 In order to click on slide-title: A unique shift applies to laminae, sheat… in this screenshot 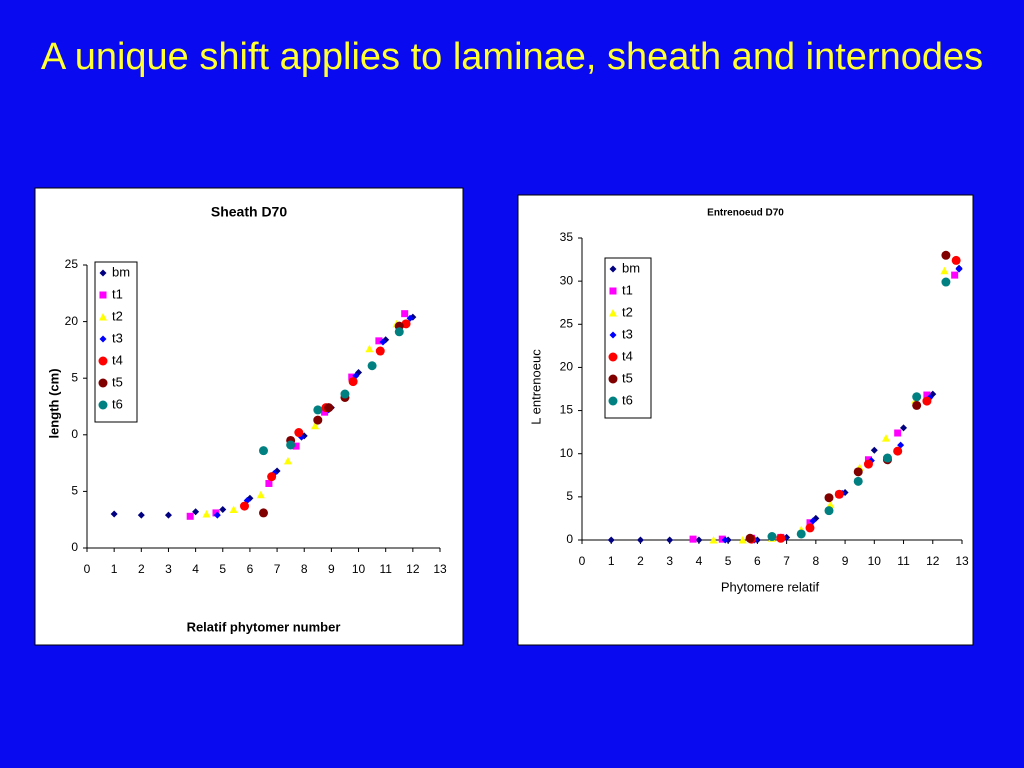, I will do `click(512, 57)`.